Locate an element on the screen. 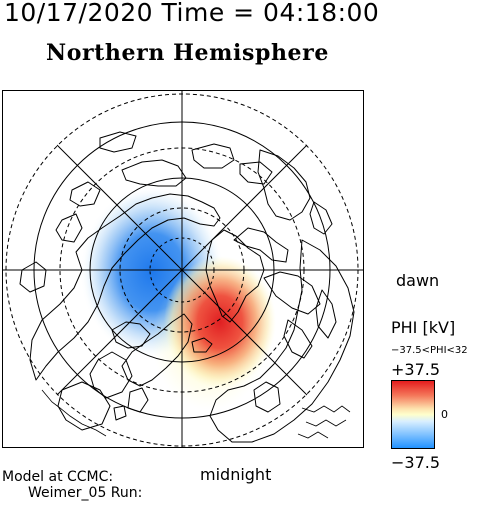 The width and height of the screenshot is (484, 508). colorbar is located at coordinates (413, 414).